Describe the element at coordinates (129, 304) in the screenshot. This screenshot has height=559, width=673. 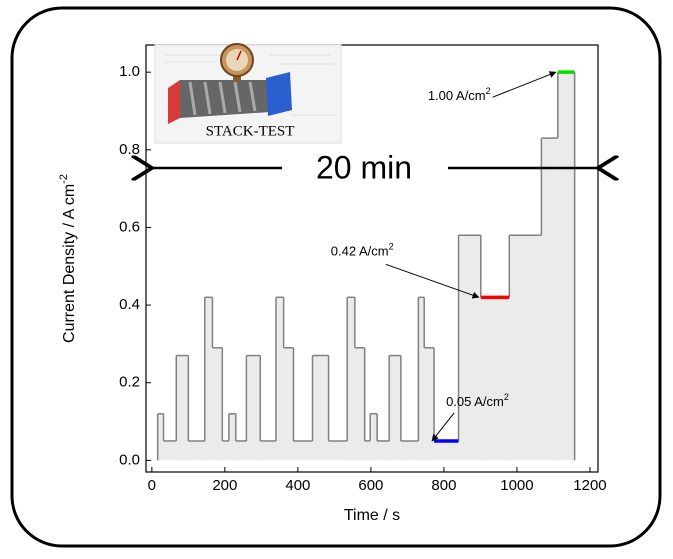
I see `y-tick-label: 0.4` at that location.